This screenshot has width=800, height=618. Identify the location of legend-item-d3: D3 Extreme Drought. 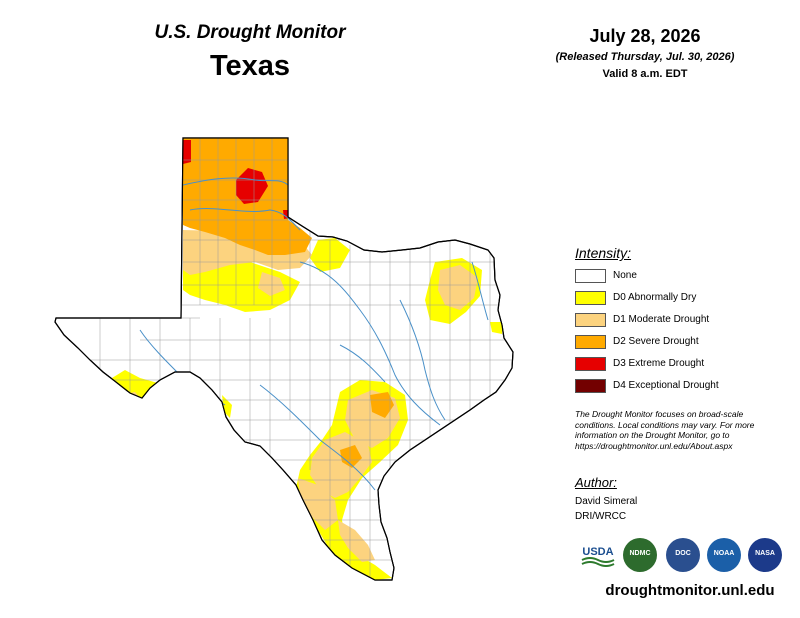
(675, 366).